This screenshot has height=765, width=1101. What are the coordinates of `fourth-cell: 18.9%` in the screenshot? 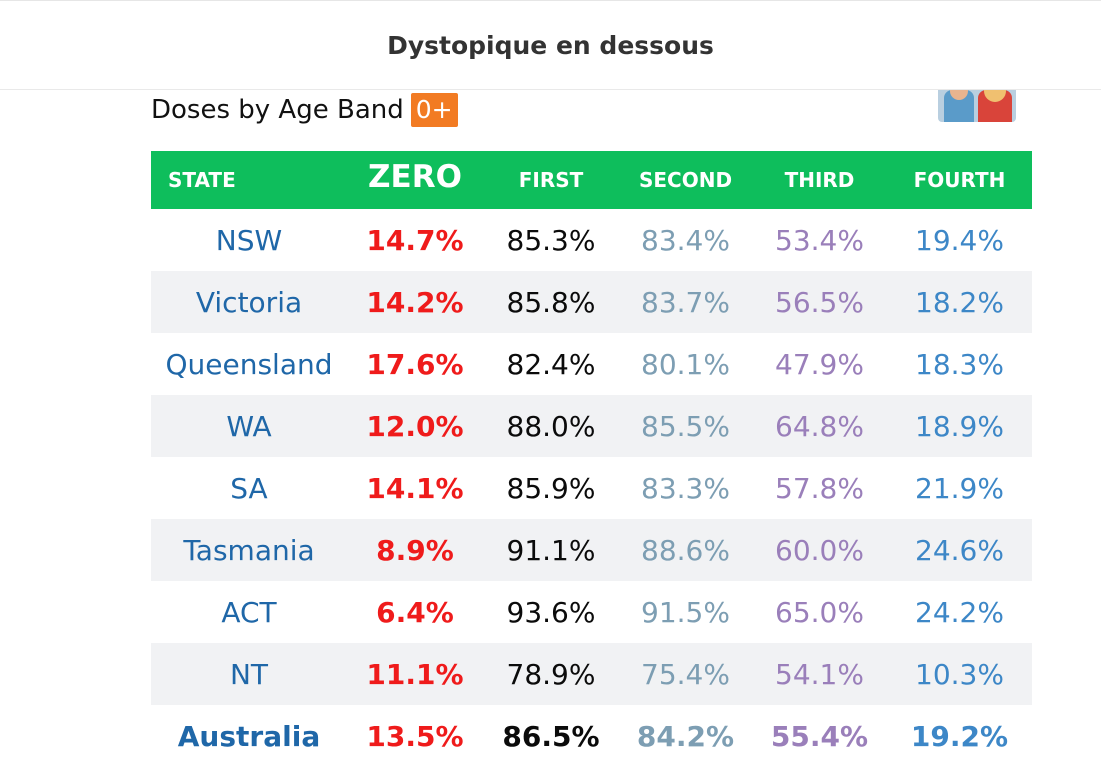 It's located at (959, 426).